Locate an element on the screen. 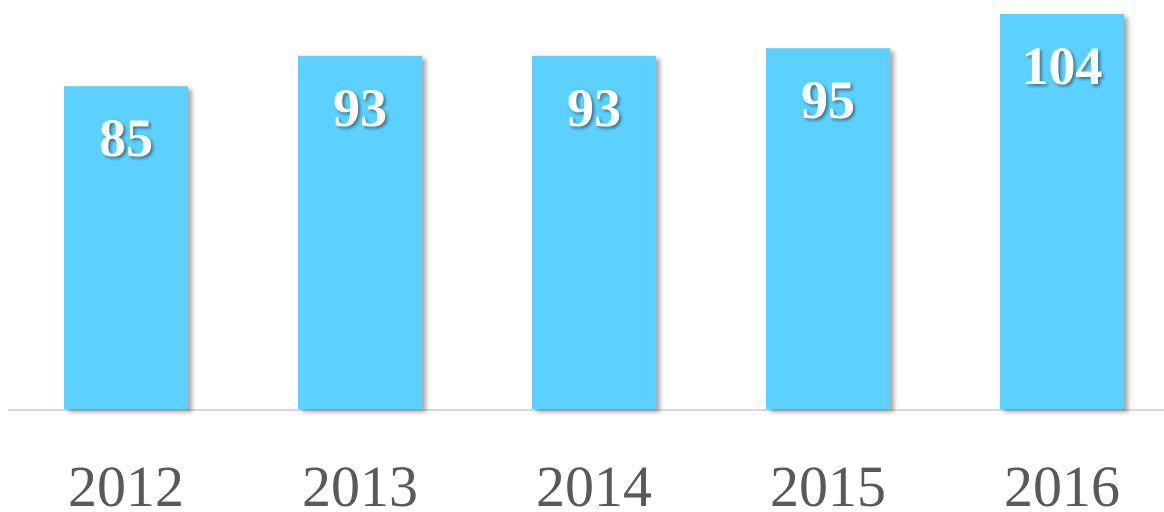 The width and height of the screenshot is (1164, 512). x-tick-label: 2012 is located at coordinates (126, 483).